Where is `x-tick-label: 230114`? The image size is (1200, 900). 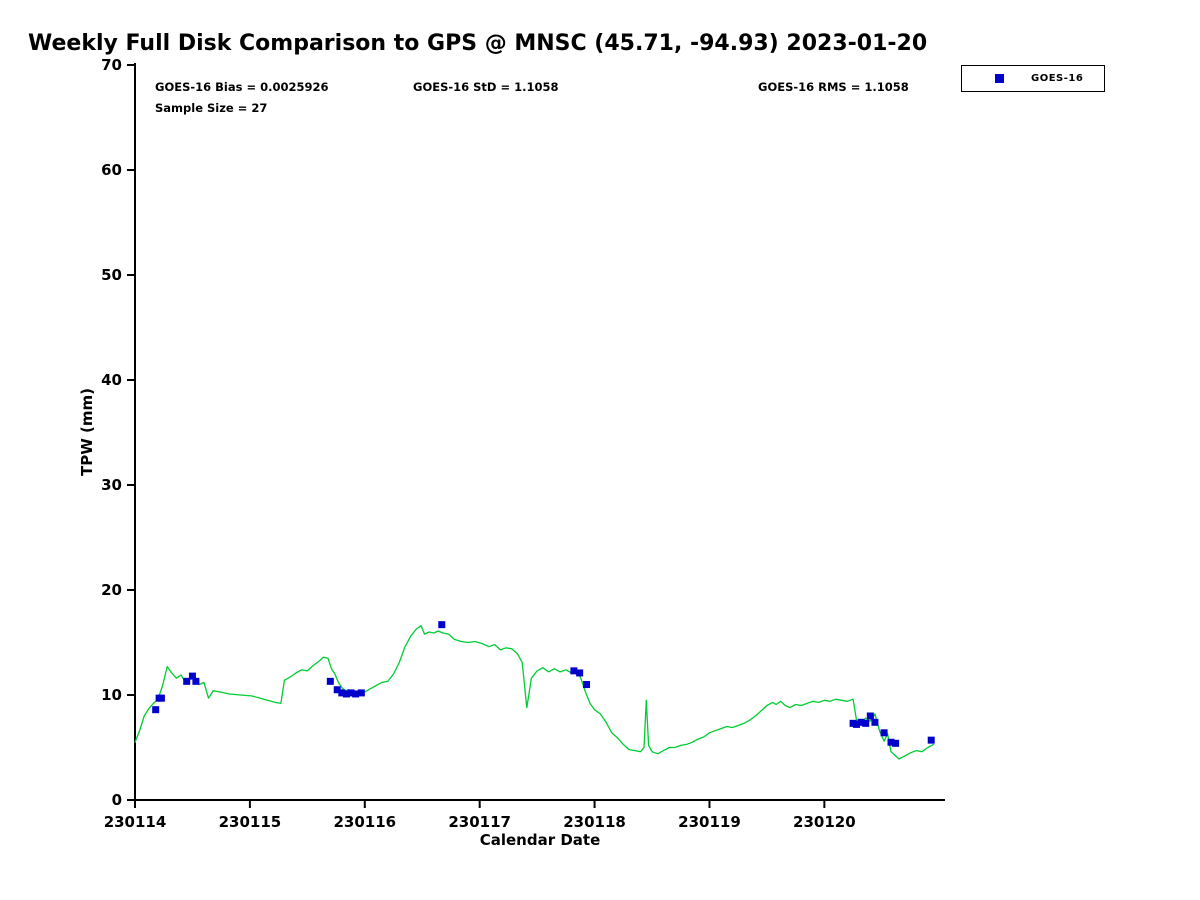 x-tick-label: 230114 is located at coordinates (135, 822).